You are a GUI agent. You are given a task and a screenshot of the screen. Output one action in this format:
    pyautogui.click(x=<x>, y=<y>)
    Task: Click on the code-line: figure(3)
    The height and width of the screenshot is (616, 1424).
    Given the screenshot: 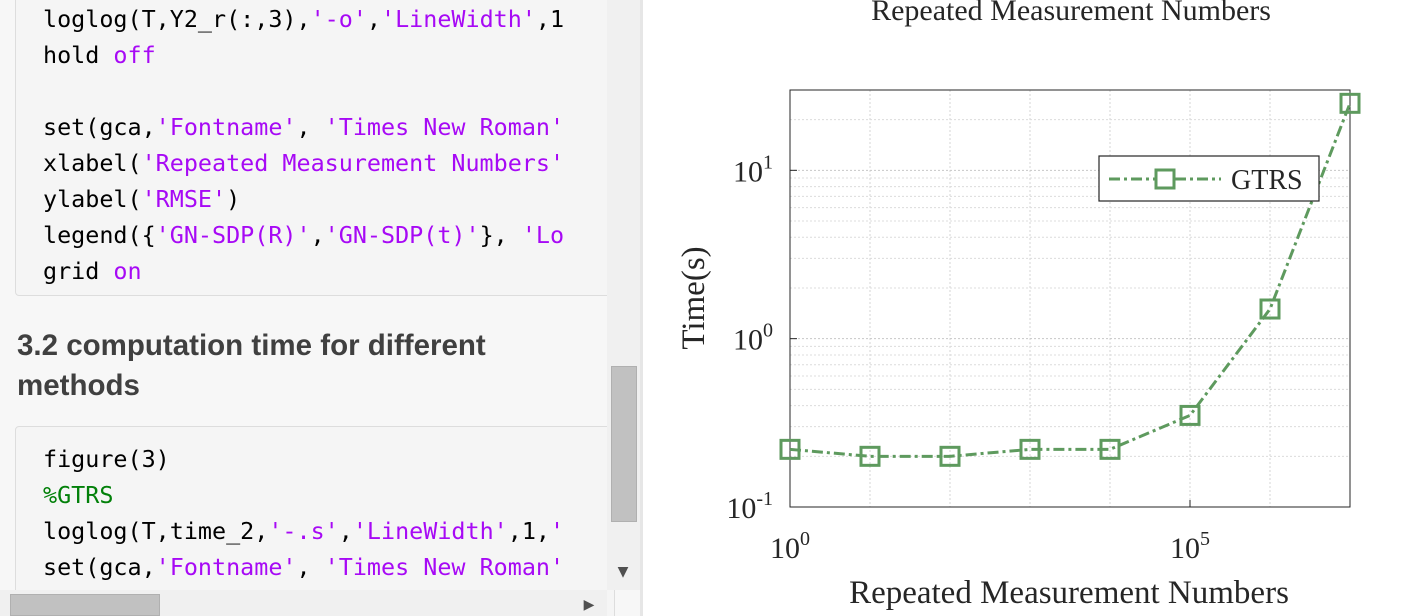 What is the action you would take?
    pyautogui.click(x=315, y=459)
    